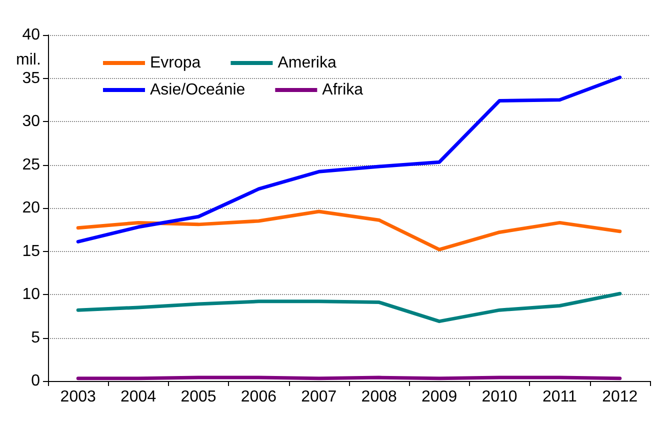 The image size is (666, 427). I want to click on y-tick-label: 35, so click(31, 78).